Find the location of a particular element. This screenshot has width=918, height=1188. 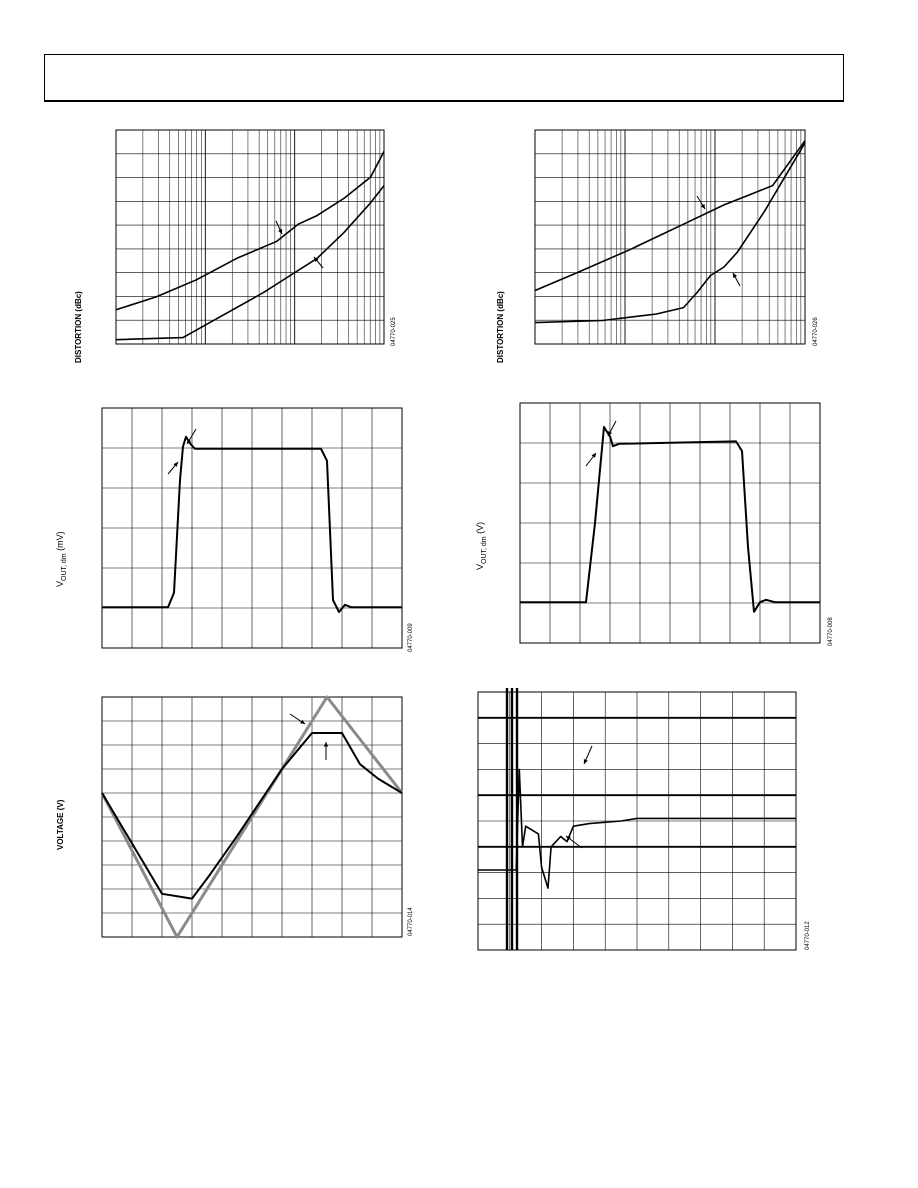

voltage-clipping-chart: VOLTAGE (V) 04770-014 is located at coordinates (232, 817).